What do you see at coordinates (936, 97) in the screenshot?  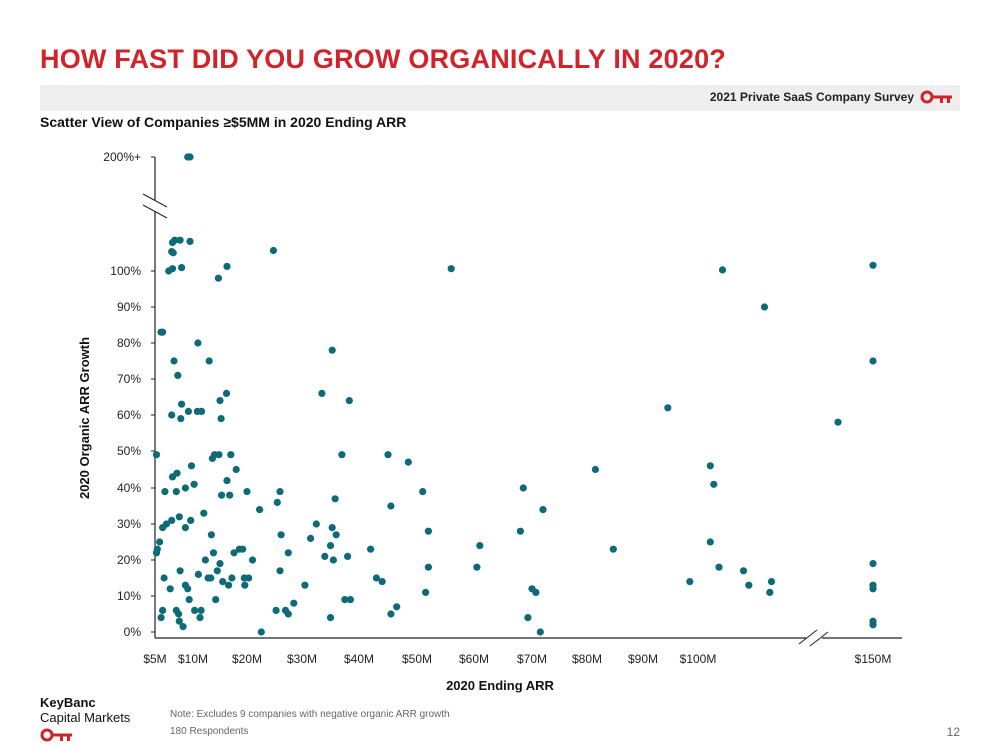 I see `key-icon` at bounding box center [936, 97].